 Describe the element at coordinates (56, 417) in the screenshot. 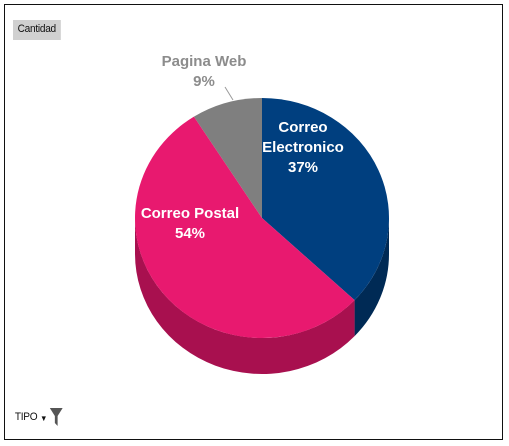

I see `funnel-filter-icon` at that location.